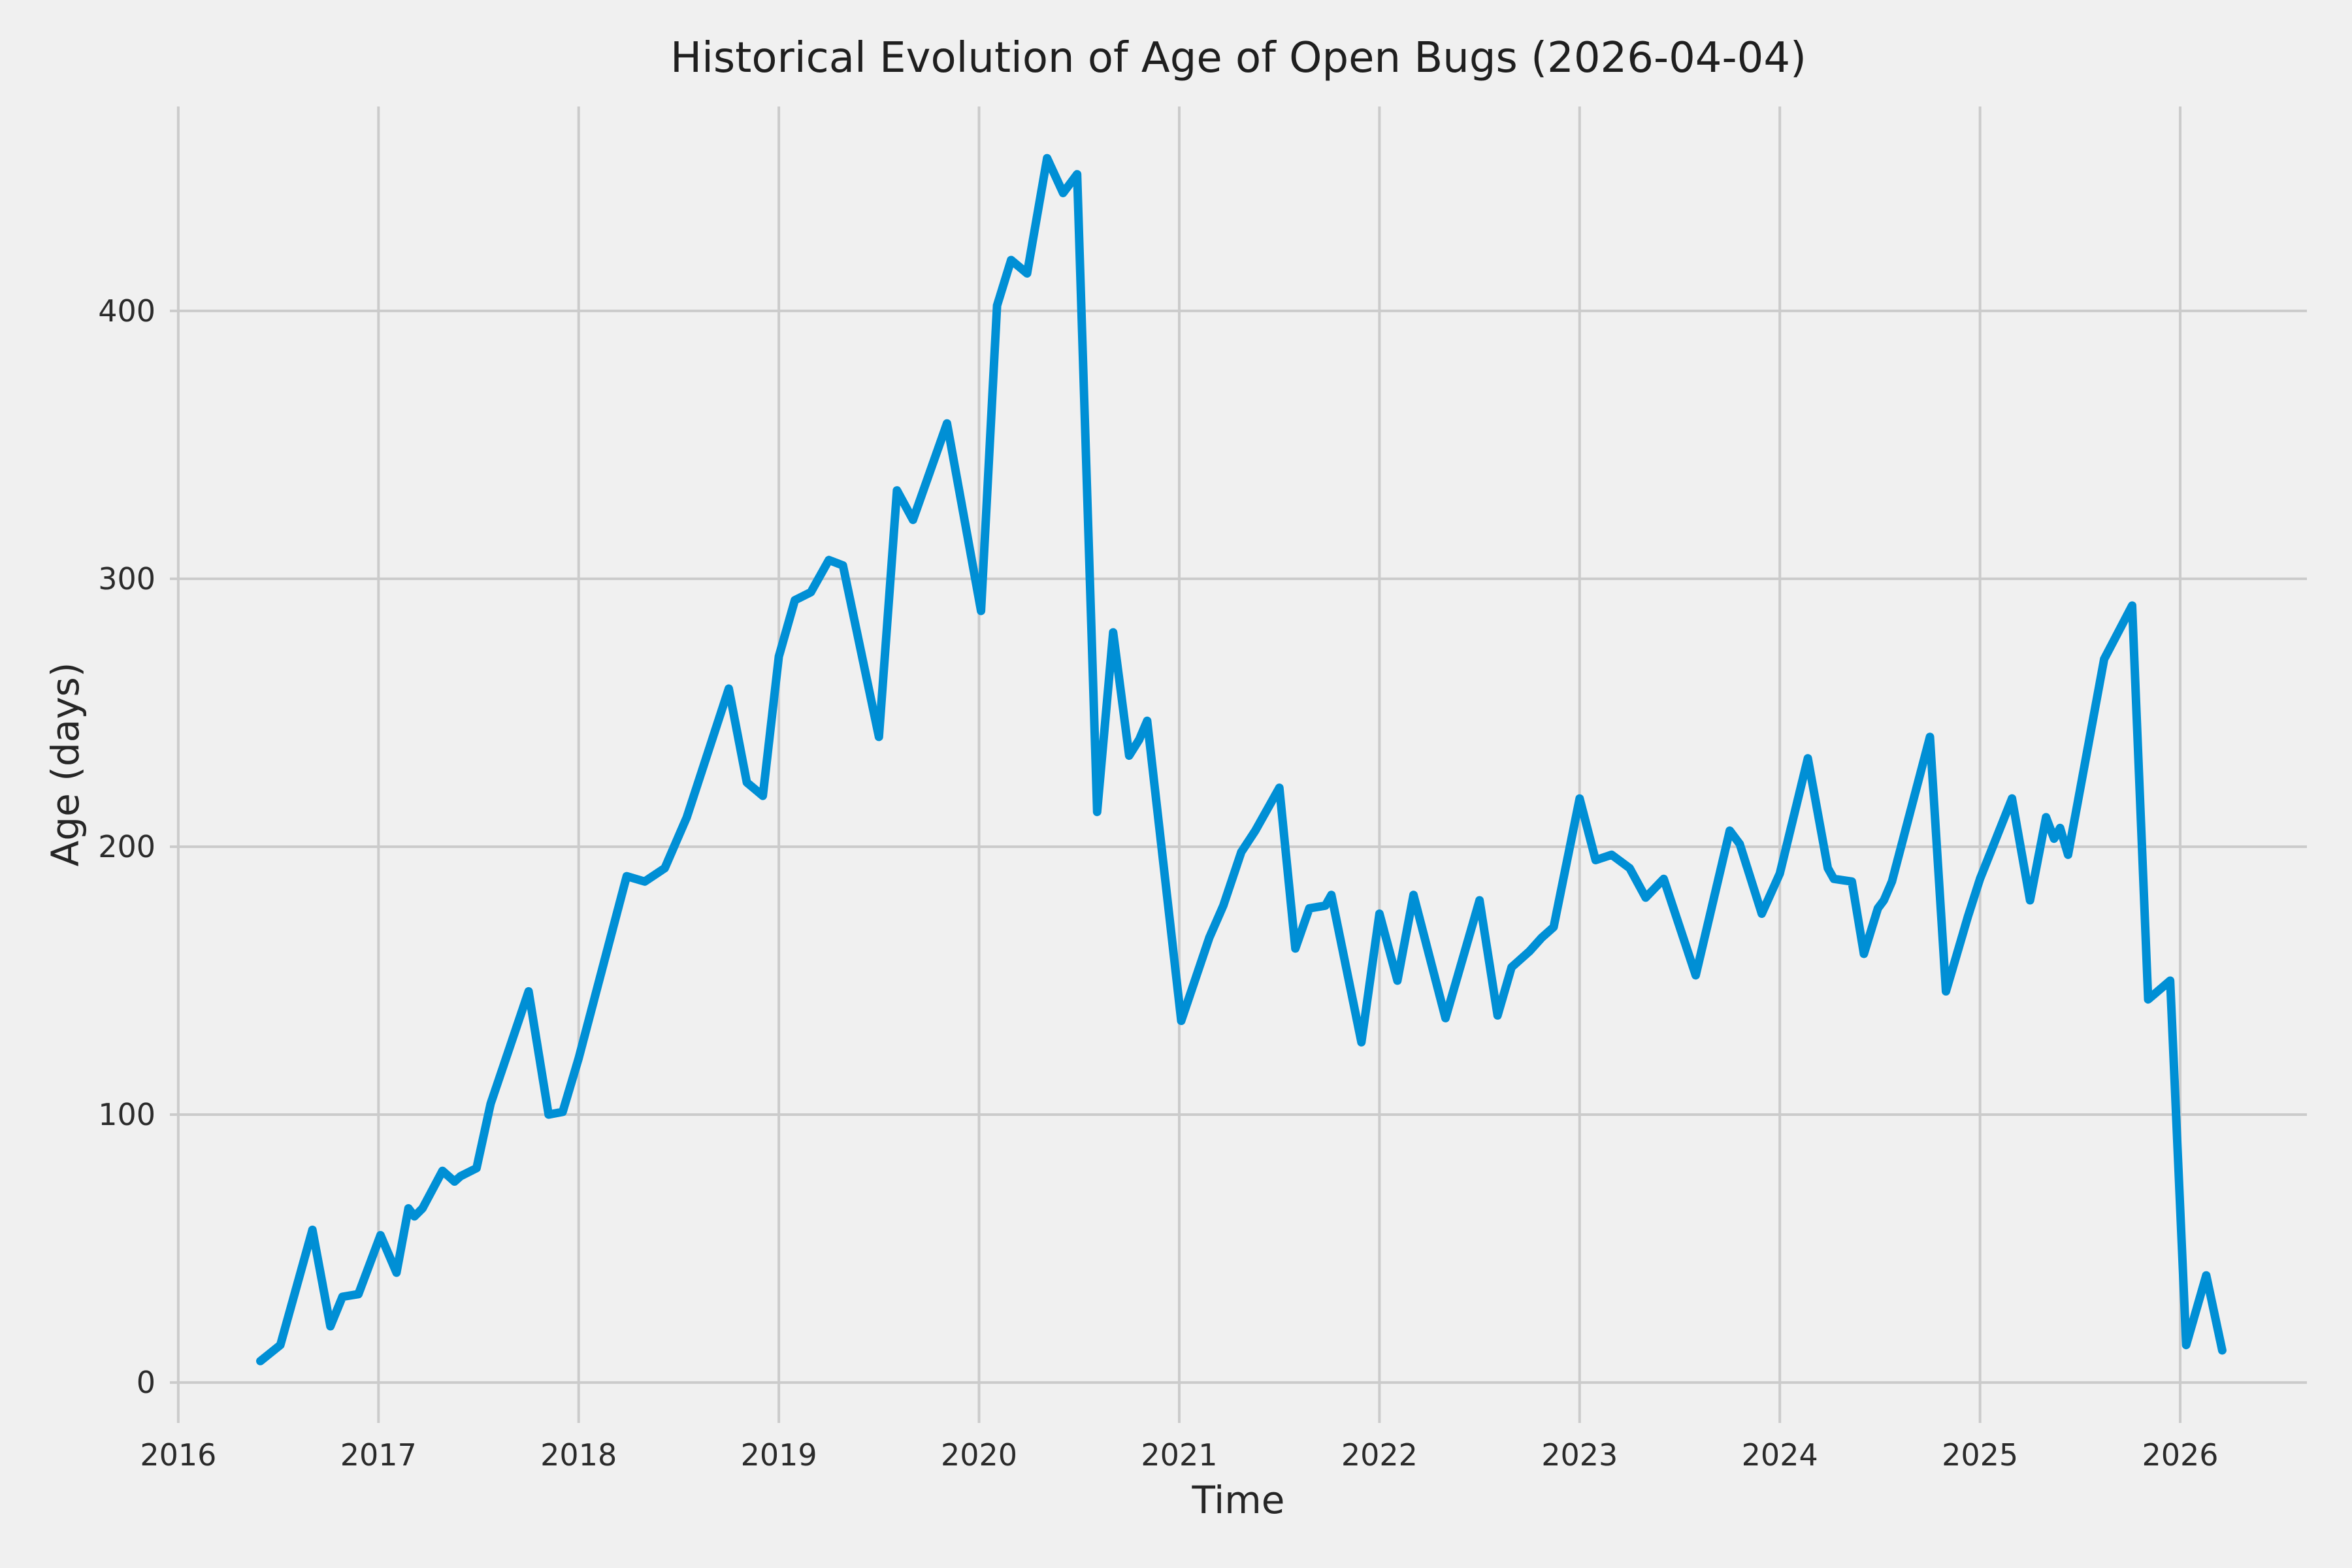 The image size is (2352, 1568). Describe the element at coordinates (1579, 1455) in the screenshot. I see `x-tick-label: 2023` at that location.